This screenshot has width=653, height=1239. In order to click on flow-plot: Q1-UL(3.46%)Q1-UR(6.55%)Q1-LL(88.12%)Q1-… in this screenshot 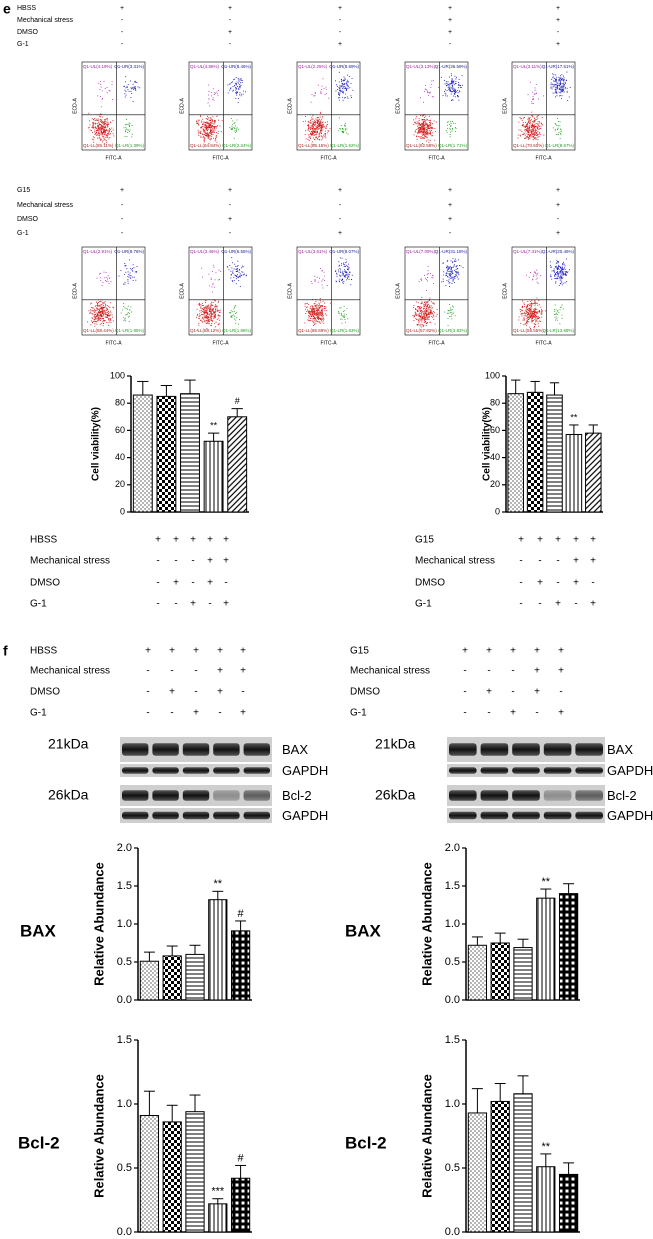, I will do `click(215, 296)`.